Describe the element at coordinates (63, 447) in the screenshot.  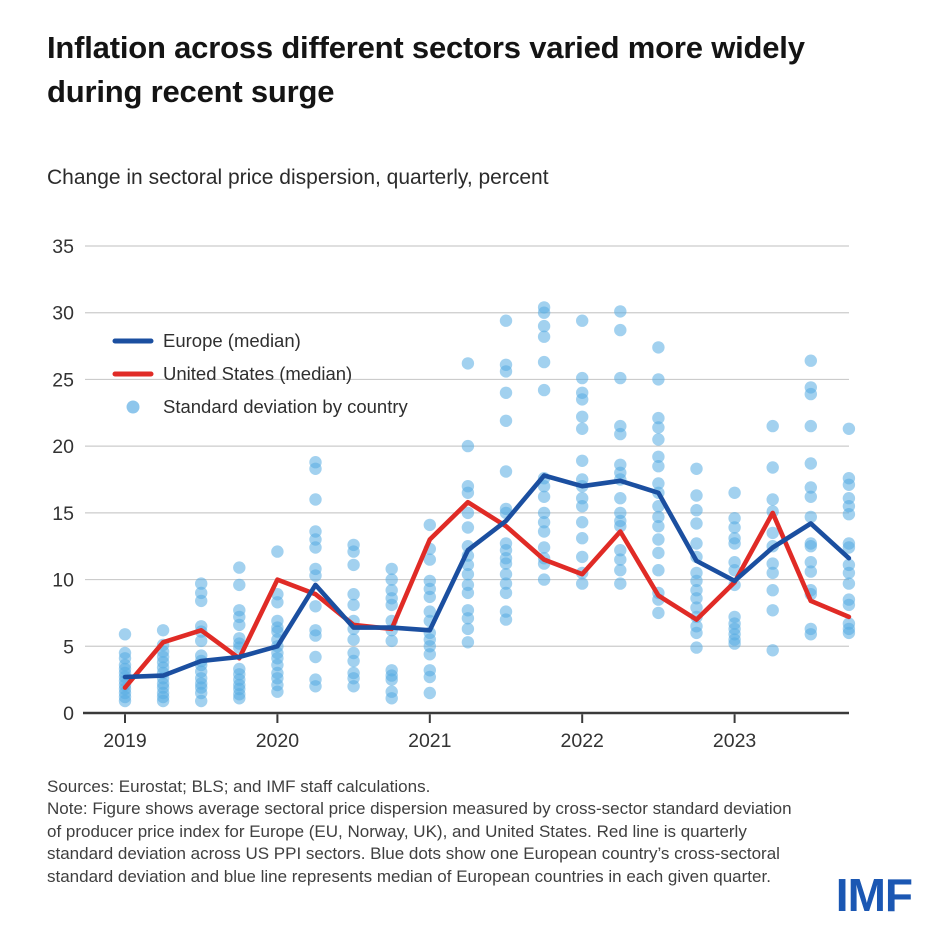
I see `y-tick-label: 20` at that location.